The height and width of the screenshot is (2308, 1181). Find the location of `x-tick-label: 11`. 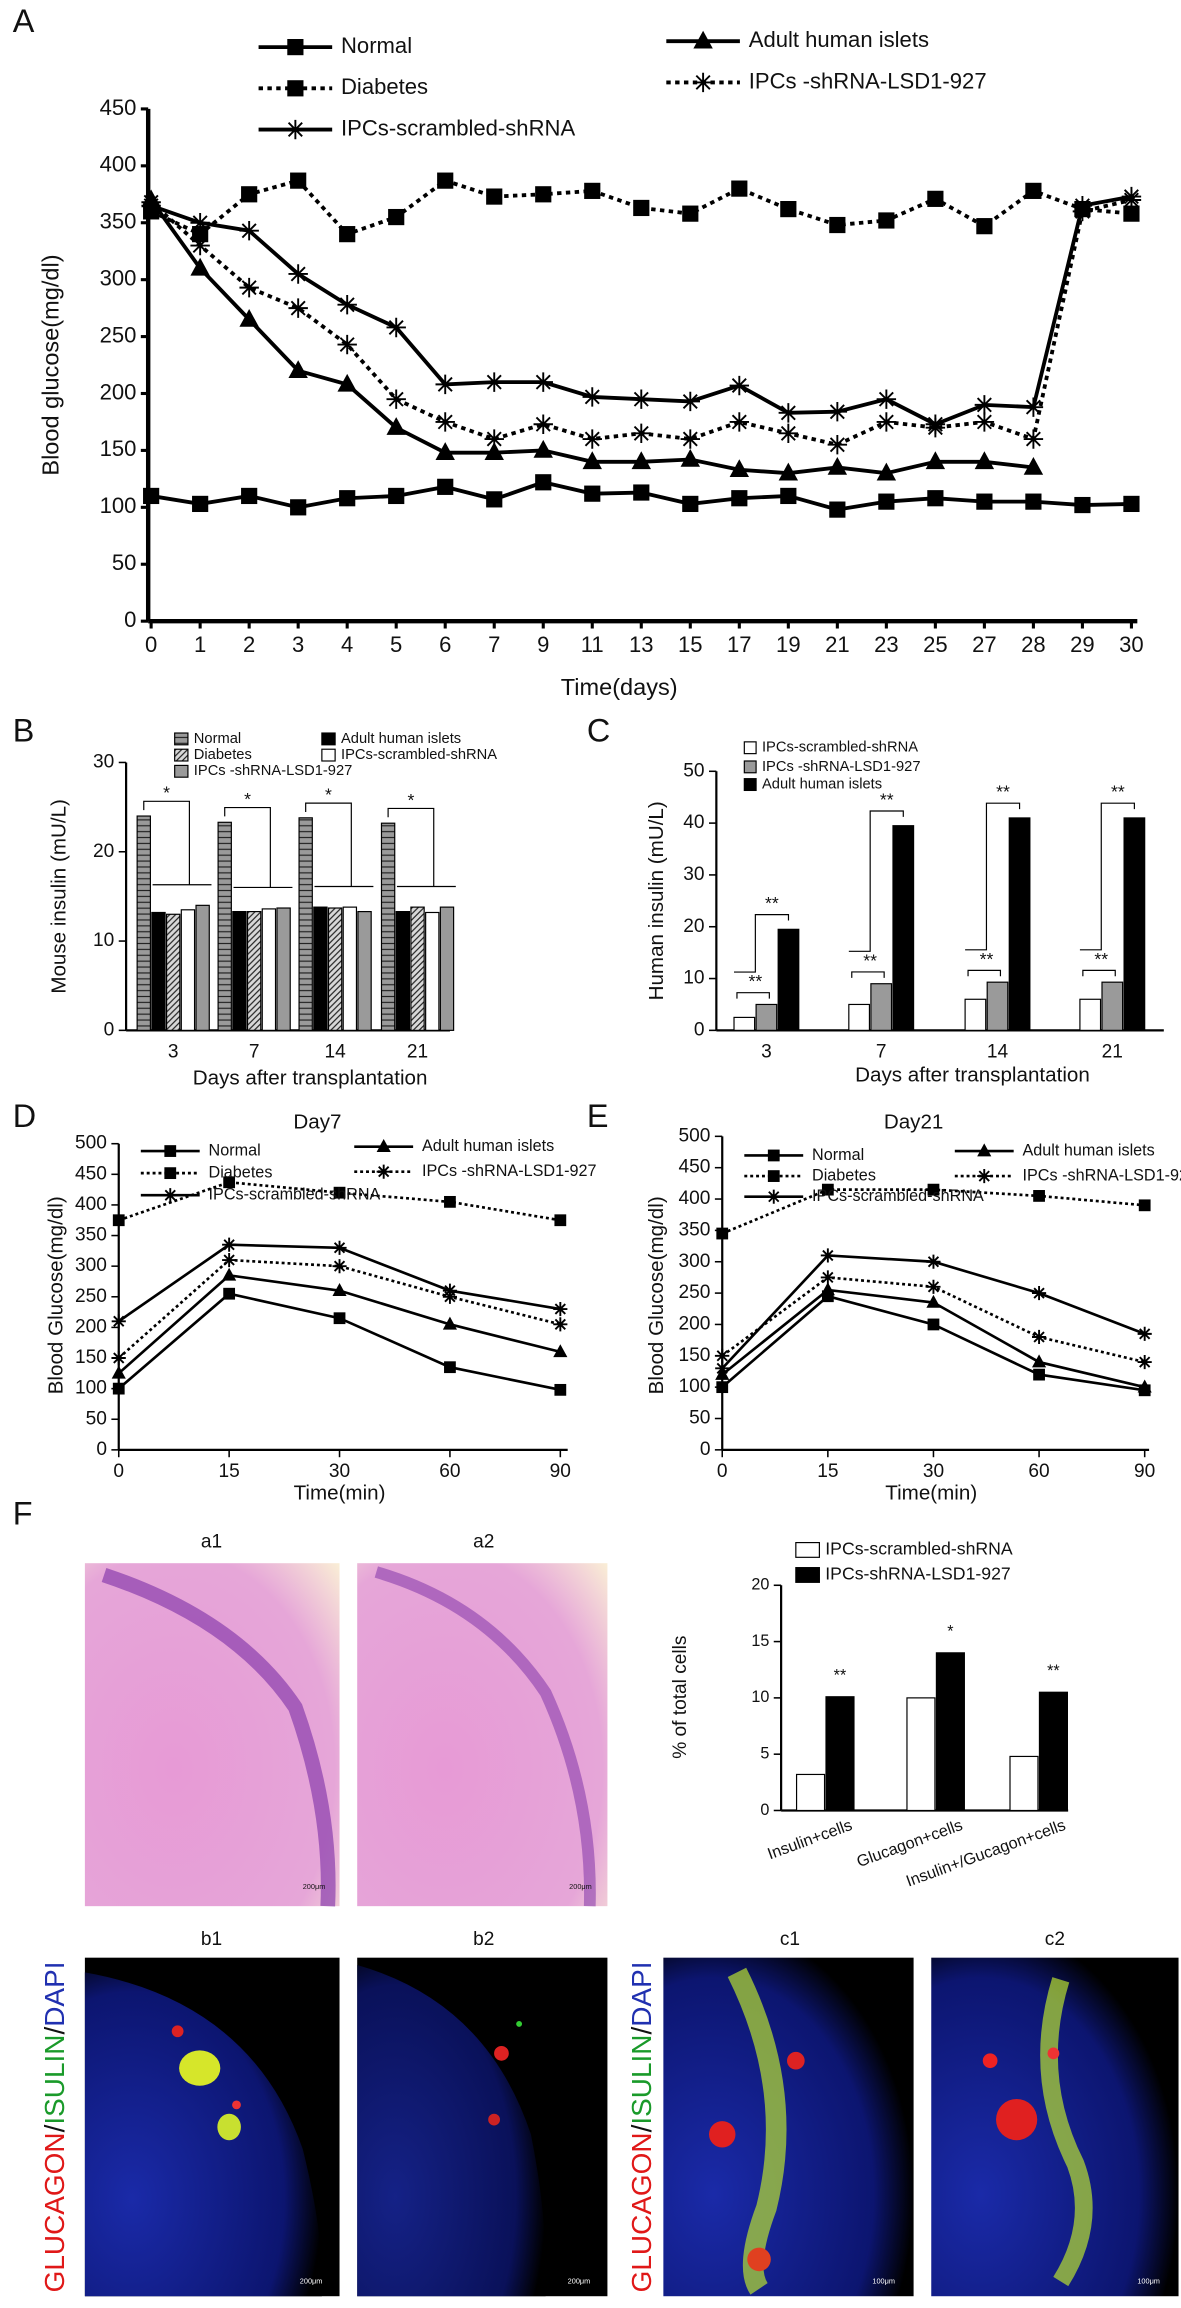

x-tick-label: 11 is located at coordinates (592, 644).